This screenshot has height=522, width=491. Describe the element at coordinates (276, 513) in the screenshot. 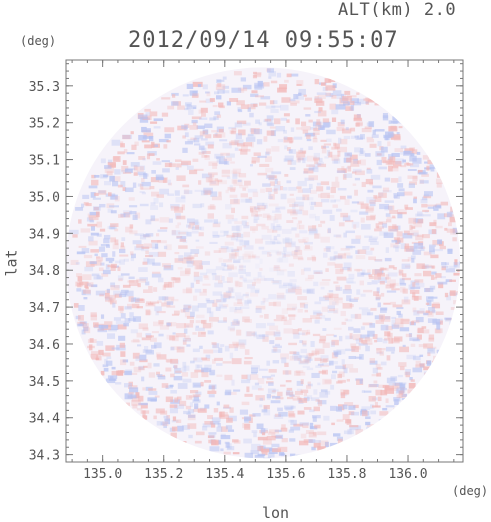

I see `x-axis-label: lon` at that location.